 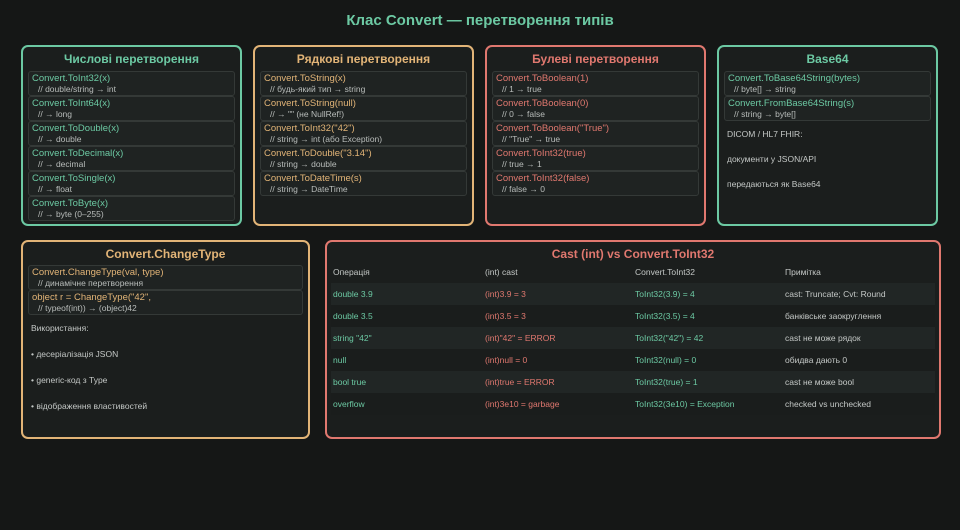 I want to click on table-cell: cast не може bool, so click(x=820, y=382).